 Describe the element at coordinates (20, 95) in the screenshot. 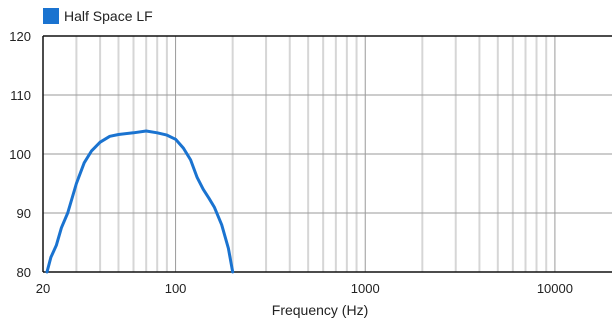

I see `y-tick-label: 110` at that location.